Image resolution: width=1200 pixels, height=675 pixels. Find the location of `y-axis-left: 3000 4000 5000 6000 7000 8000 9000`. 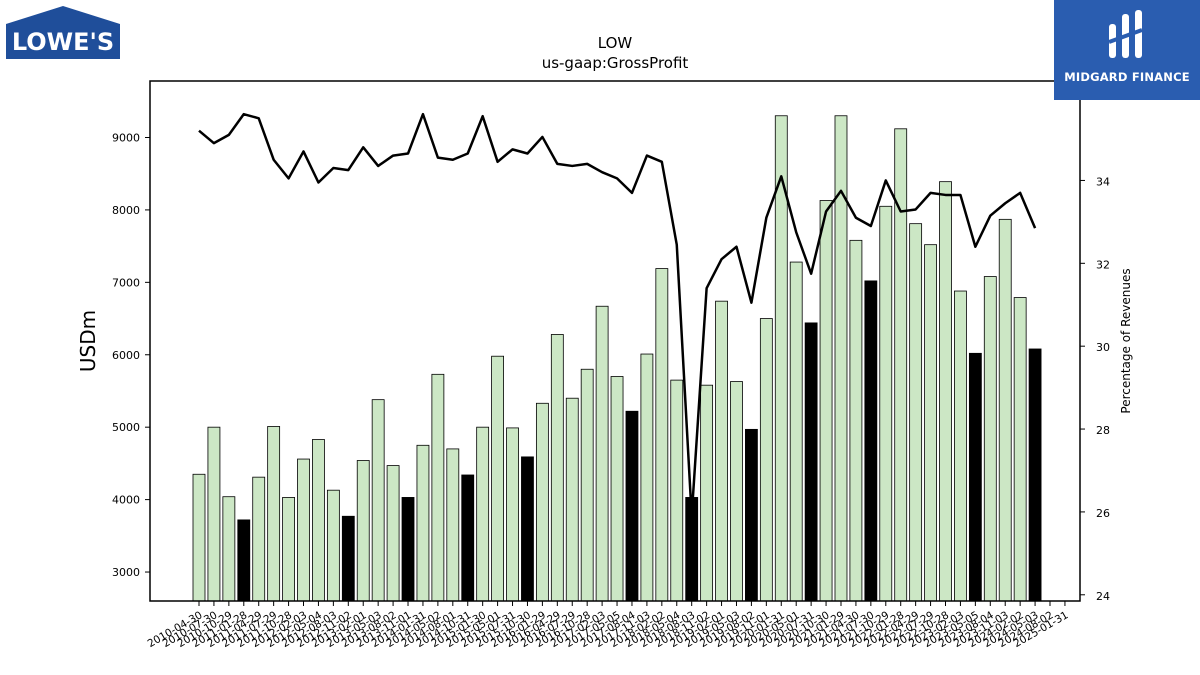

y-axis-left: 3000 4000 5000 6000 7000 8000 9000 is located at coordinates (131, 355).